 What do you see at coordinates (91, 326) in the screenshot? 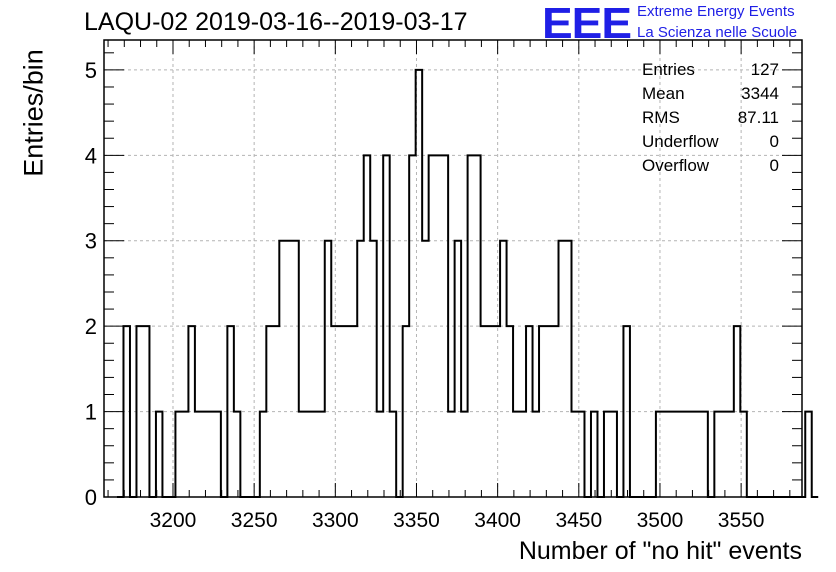
I see `y-tick-label: 2` at bounding box center [91, 326].